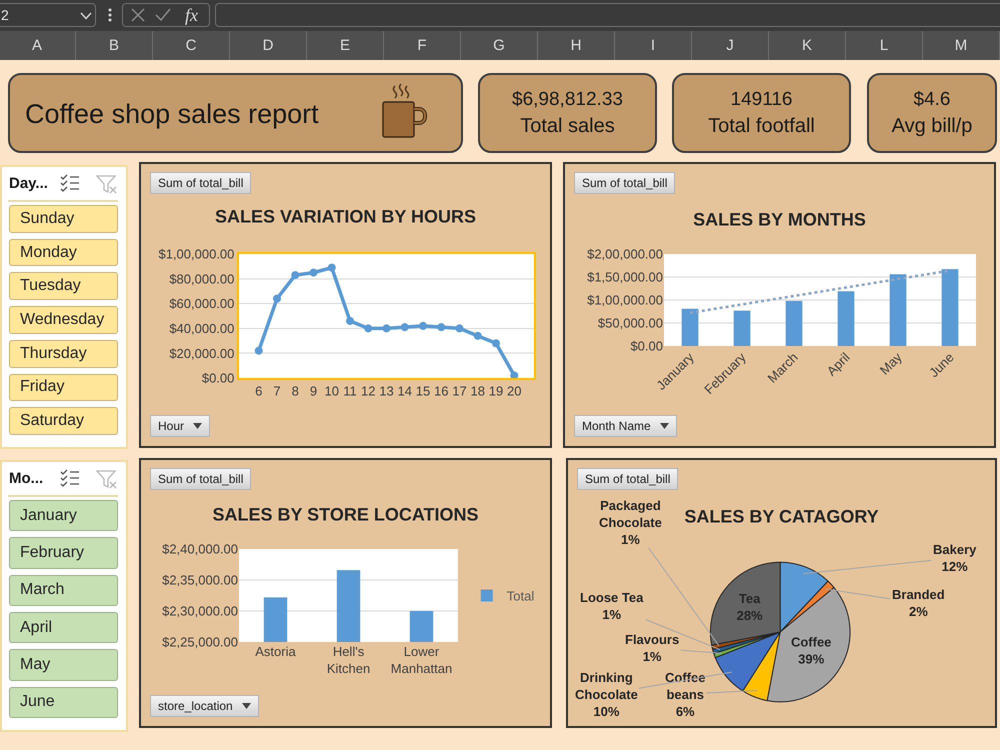 The height and width of the screenshot is (750, 1000). I want to click on category-label: Tuesday, so click(50, 286).